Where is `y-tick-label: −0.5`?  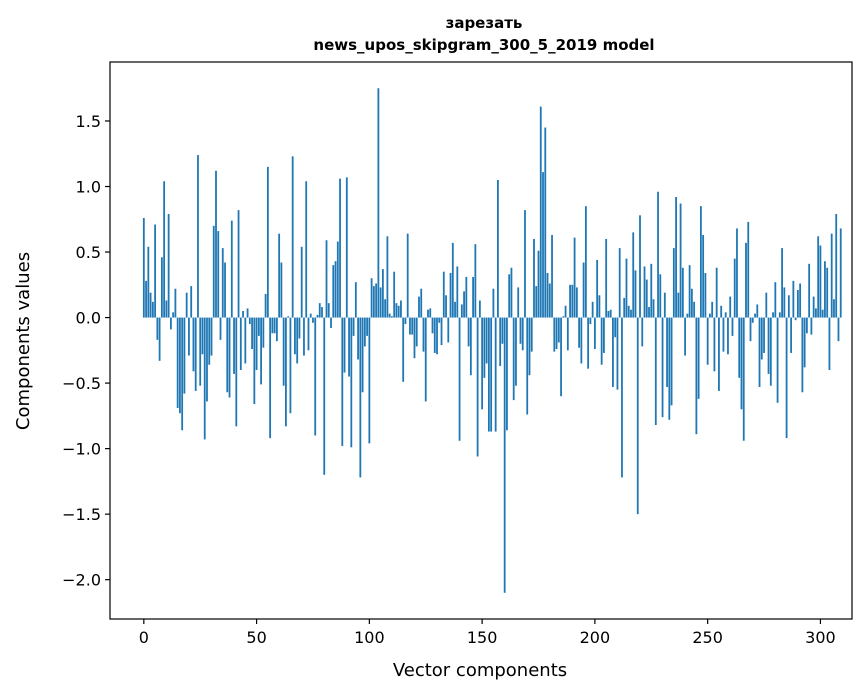 y-tick-label: −0.5 is located at coordinates (81, 383).